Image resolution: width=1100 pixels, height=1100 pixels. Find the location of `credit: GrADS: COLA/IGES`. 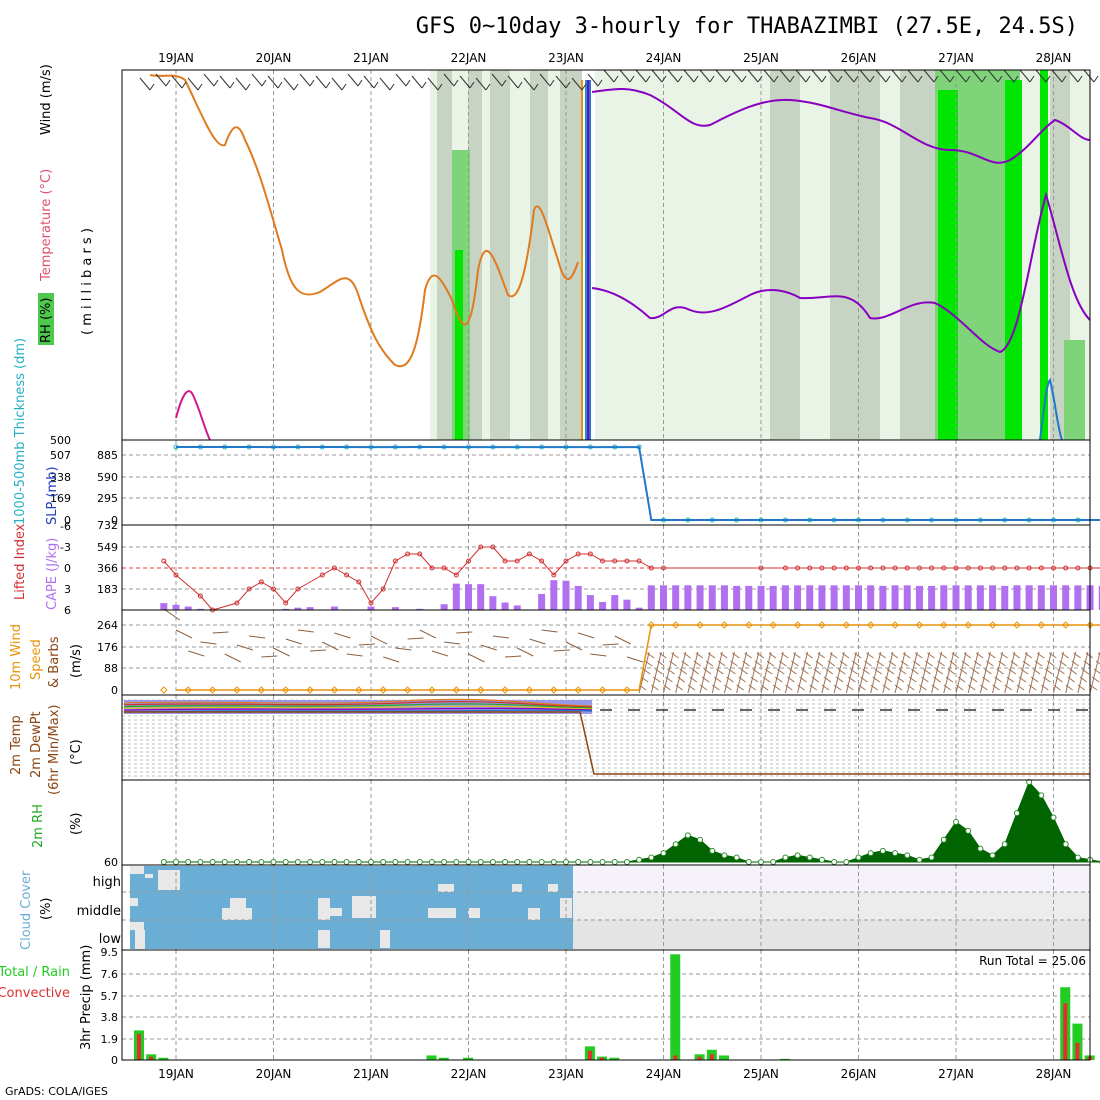

credit: GrADS: COLA/IGES is located at coordinates (56, 1091).